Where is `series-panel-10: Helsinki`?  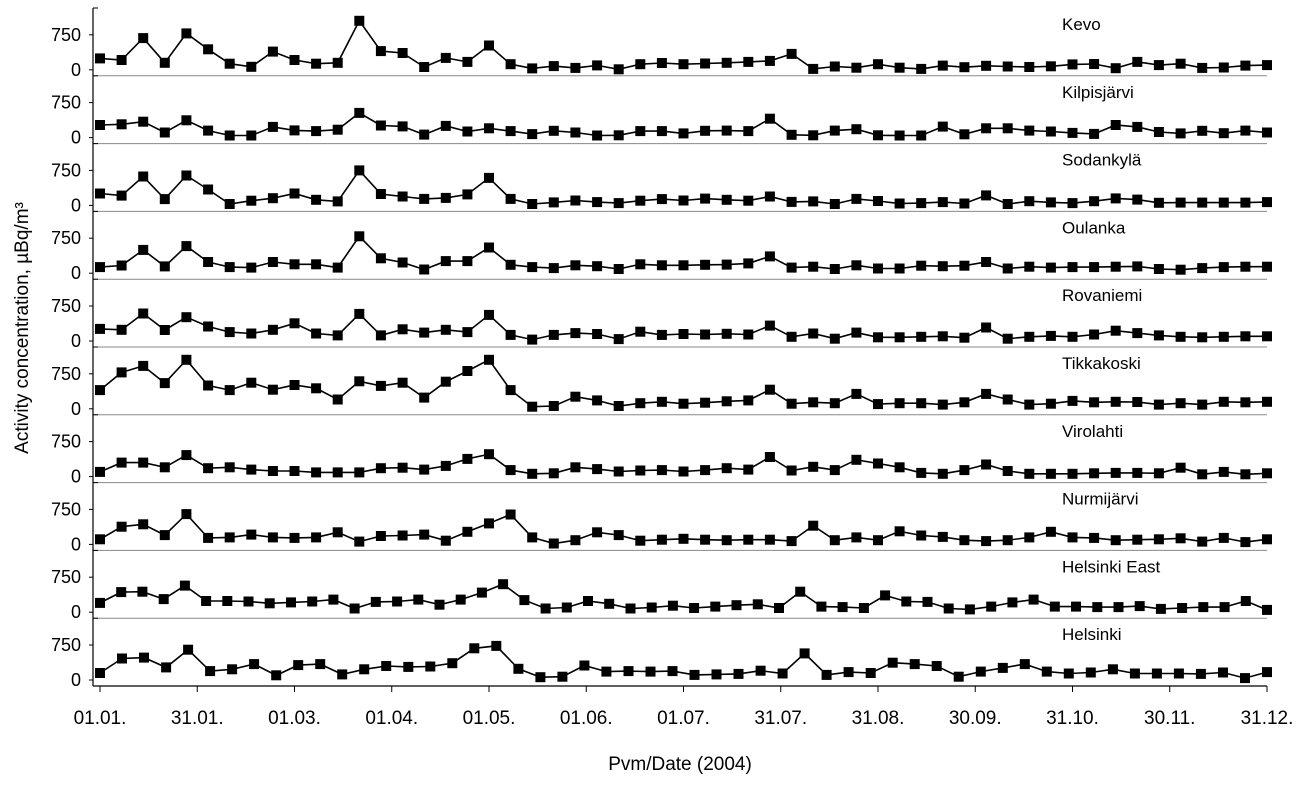
series-panel-10: Helsinki is located at coordinates (683, 654).